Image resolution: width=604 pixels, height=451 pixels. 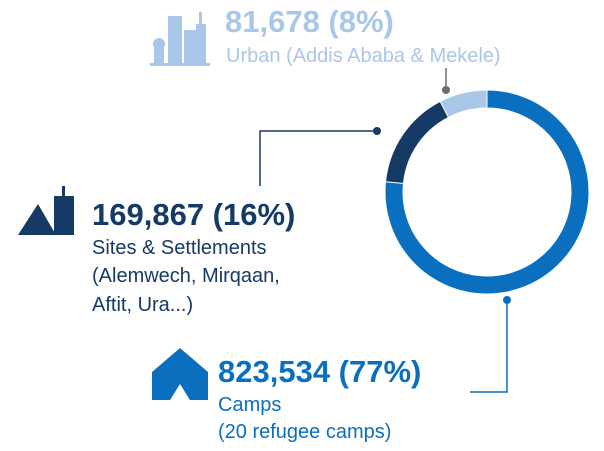 What do you see at coordinates (179, 248) in the screenshot?
I see `category-label: Sites & Settlements` at bounding box center [179, 248].